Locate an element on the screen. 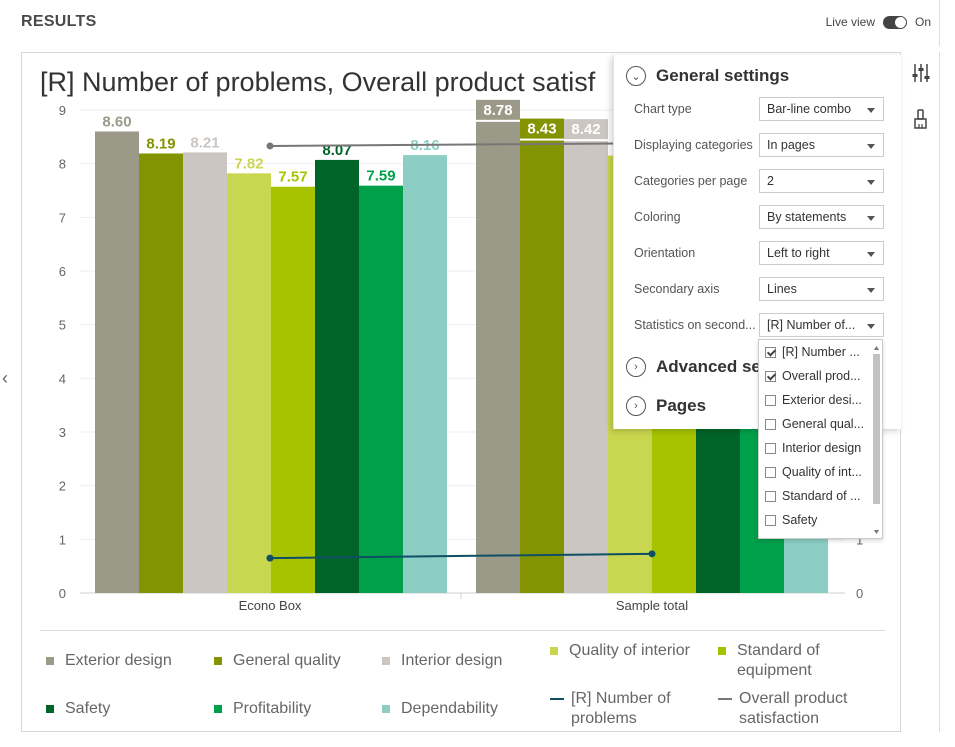 The image size is (955, 747). scroll-down-icon is located at coordinates (876, 532).